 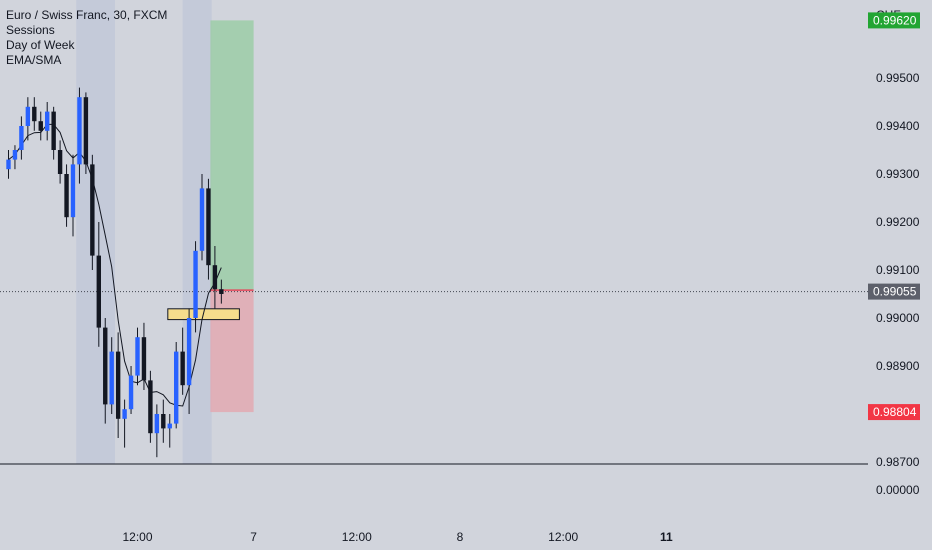 What do you see at coordinates (137, 537) in the screenshot?
I see `x-tick-1: 12:00` at bounding box center [137, 537].